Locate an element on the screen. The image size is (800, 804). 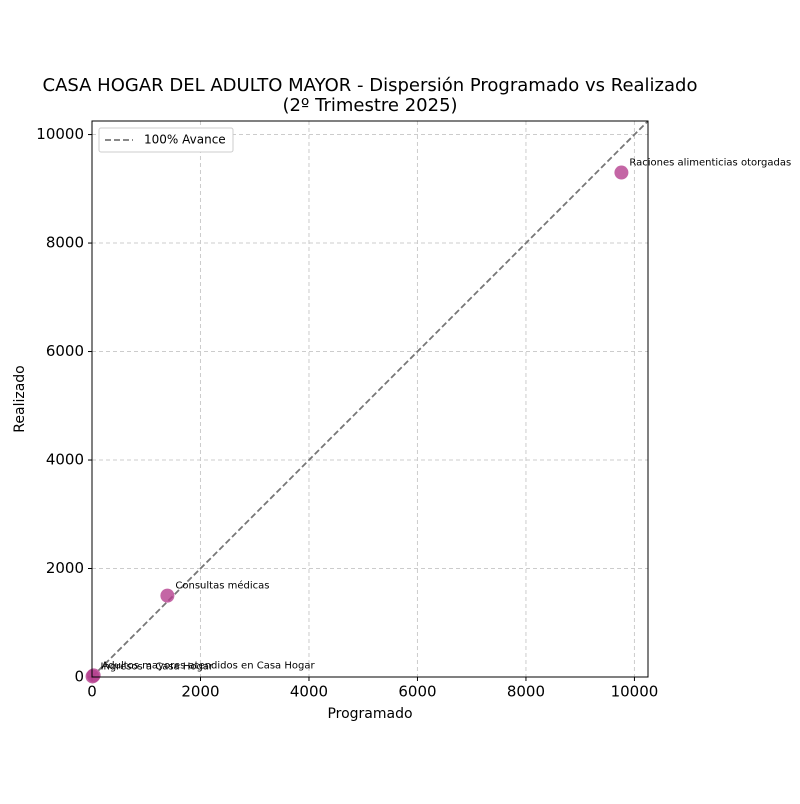
y-tick-label: 6000 is located at coordinates (65, 351).